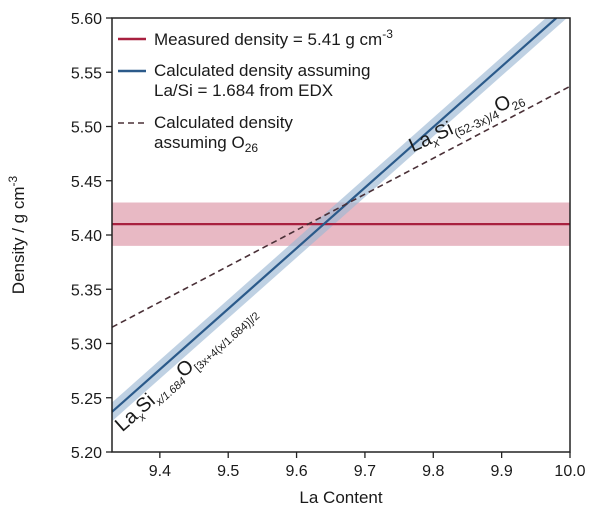 This screenshot has height=512, width=592. What do you see at coordinates (365, 471) in the screenshot?
I see `x-tick-label: 9.7` at bounding box center [365, 471].